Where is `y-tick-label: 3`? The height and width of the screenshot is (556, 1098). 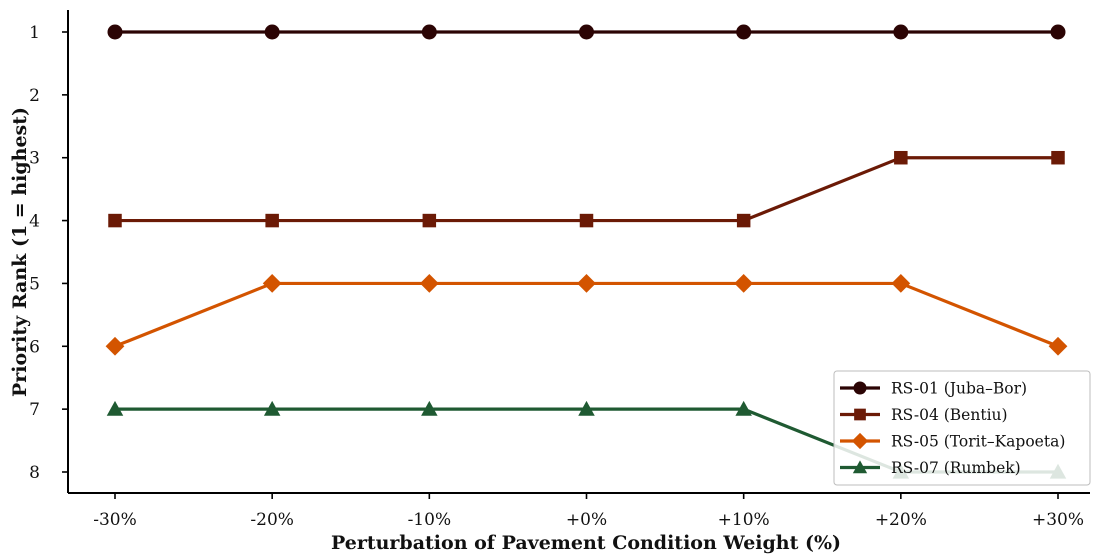 y-tick-label: 3 is located at coordinates (34, 159).